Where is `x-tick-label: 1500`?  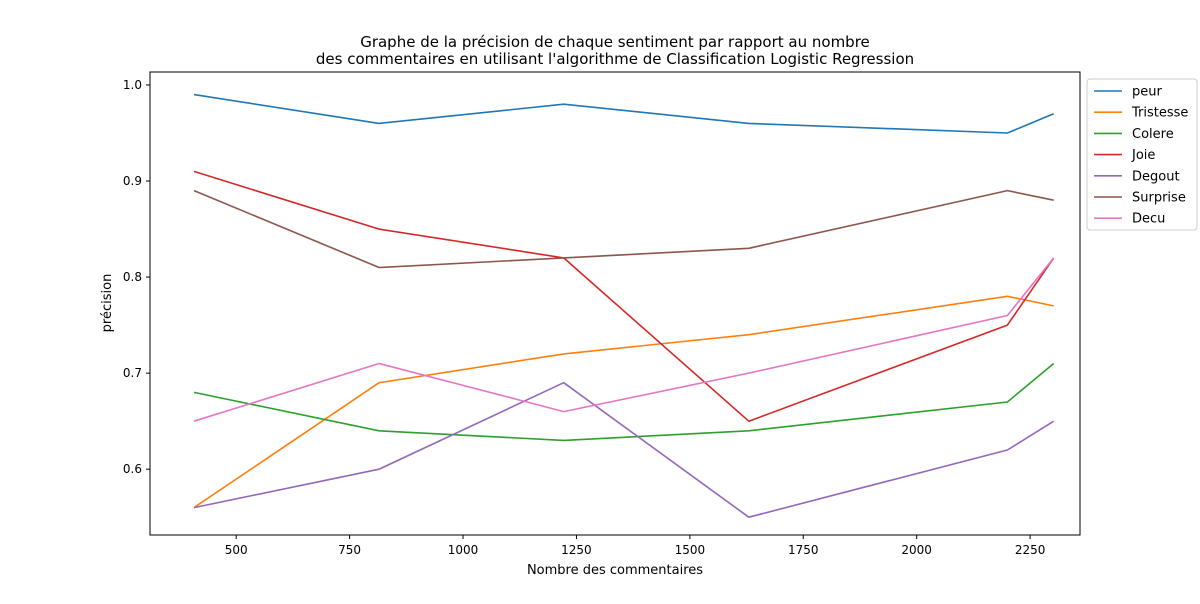 x-tick-label: 1500 is located at coordinates (690, 550).